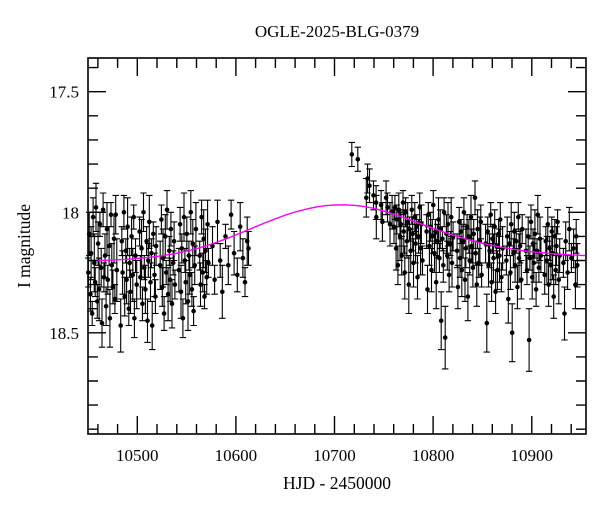 This screenshot has width=600, height=512. What do you see at coordinates (24, 246) in the screenshot?
I see `y-axis-label: I magnitude` at bounding box center [24, 246].